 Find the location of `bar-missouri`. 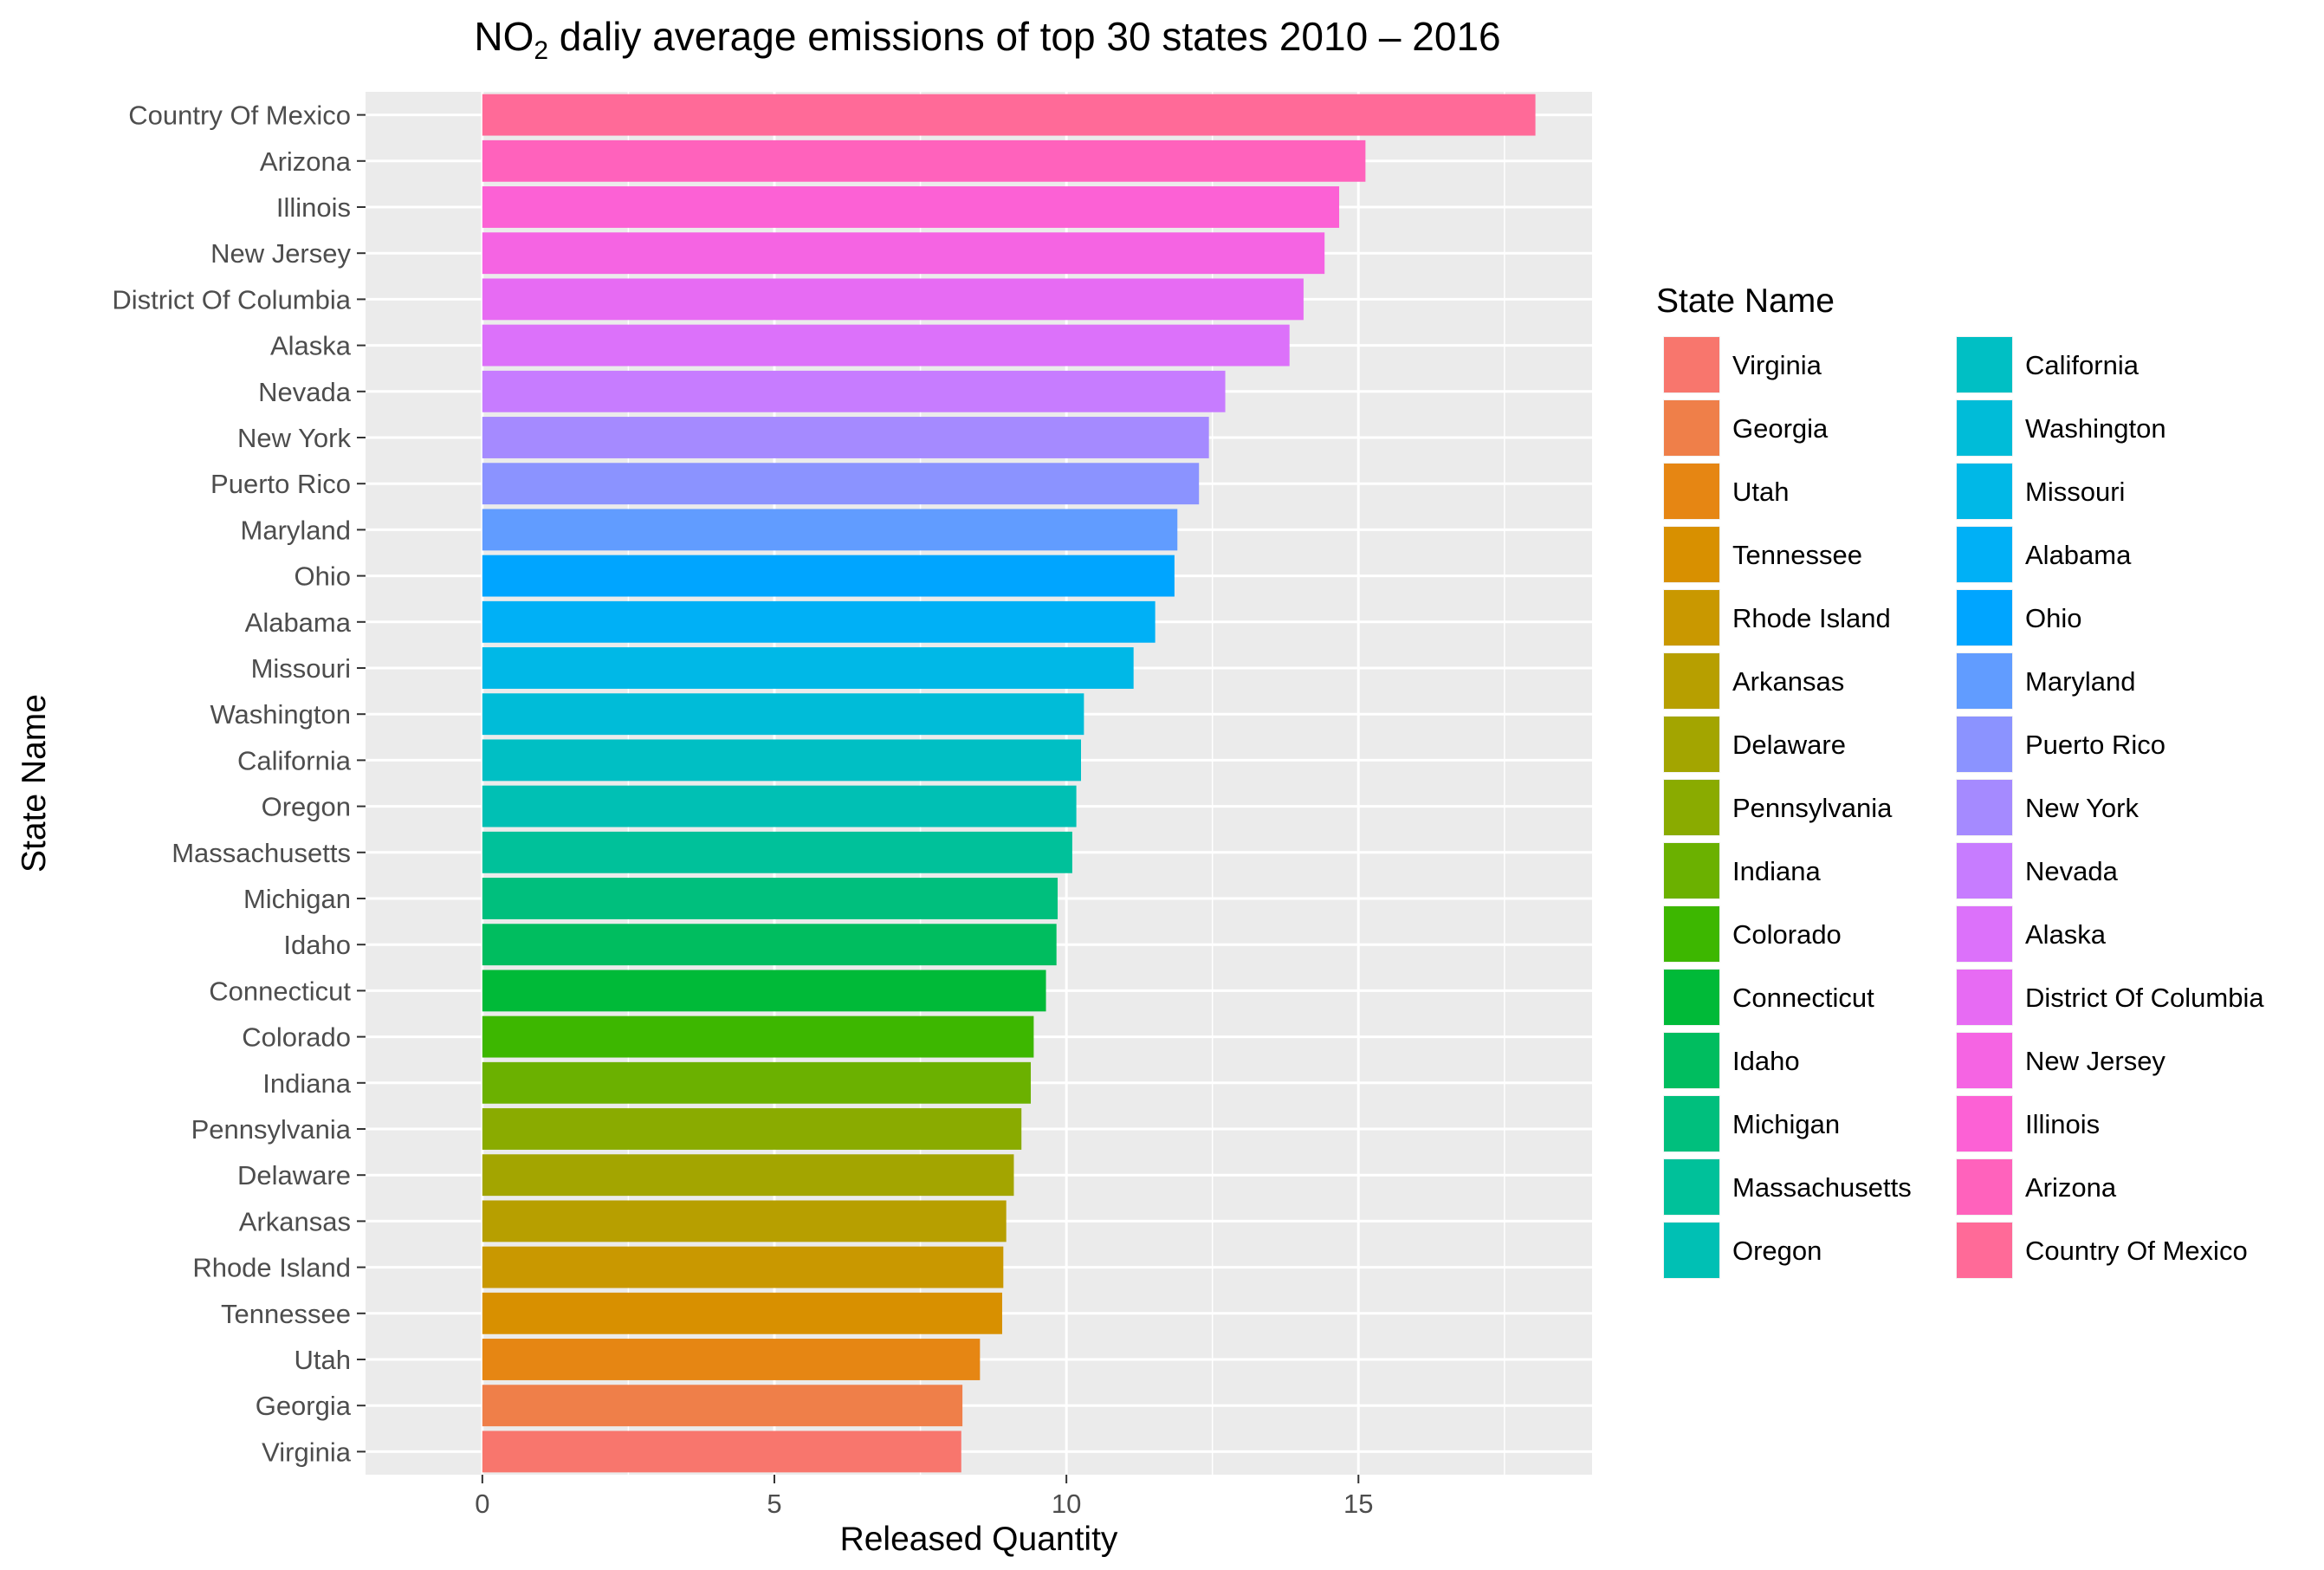

bar-missouri is located at coordinates (808, 668).